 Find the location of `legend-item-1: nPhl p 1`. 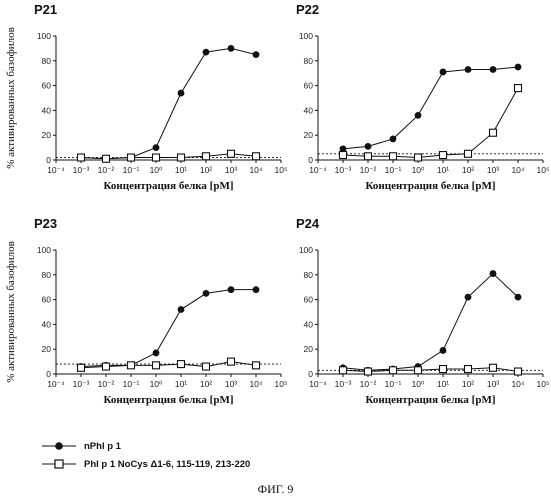

legend-item-1: nPhl p 1 is located at coordinates (80, 446).